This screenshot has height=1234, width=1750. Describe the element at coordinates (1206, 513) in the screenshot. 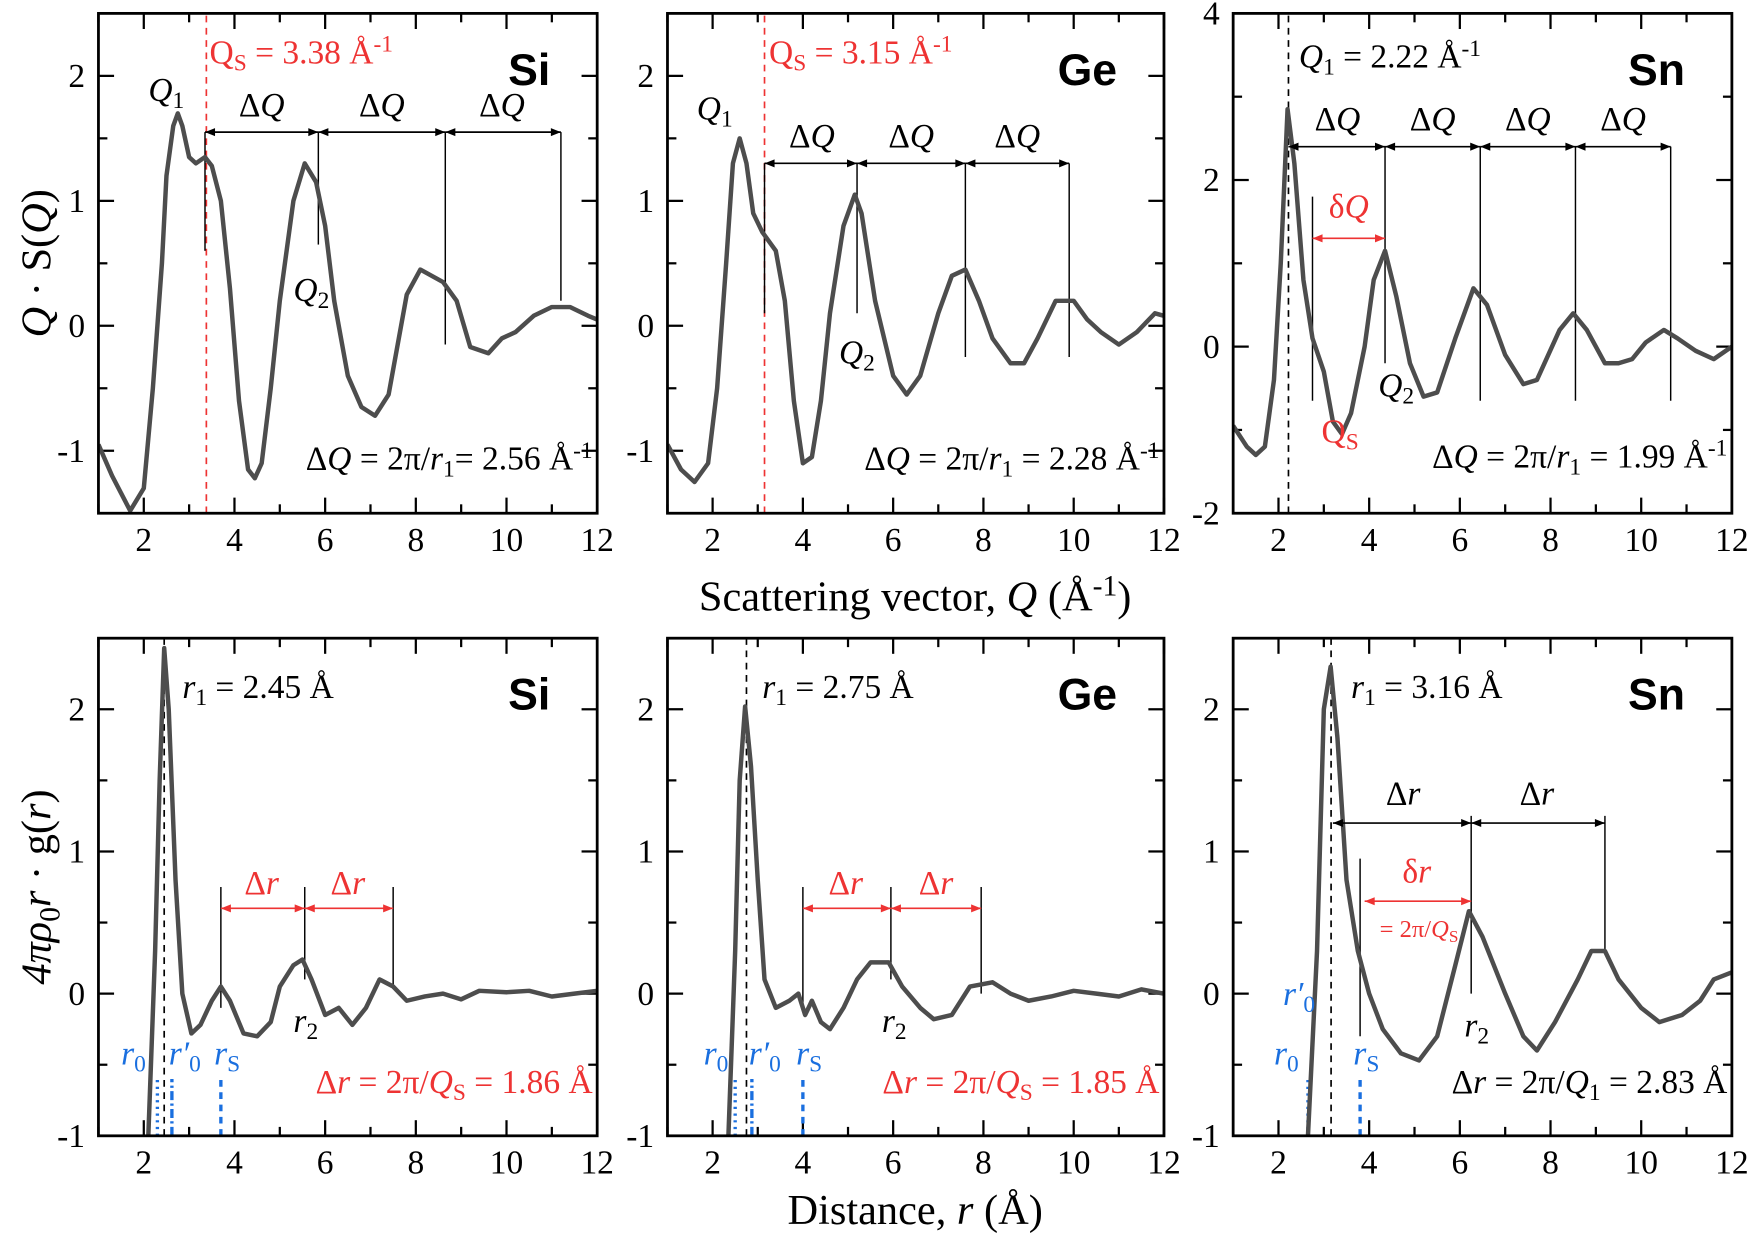

I see `y-tick-label: -2` at that location.